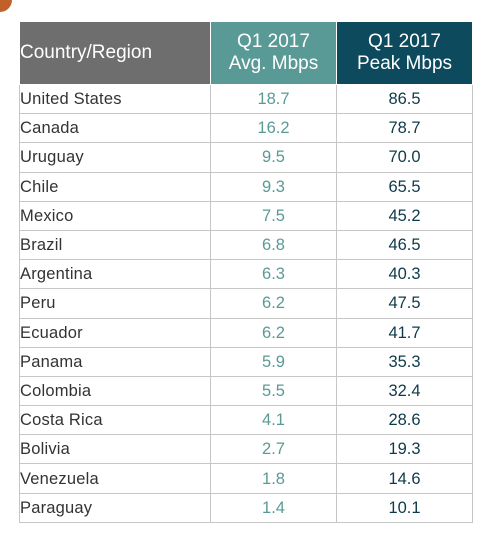 This screenshot has height=538, width=500. I want to click on peak-mbps-cell: 47.5, so click(404, 303).